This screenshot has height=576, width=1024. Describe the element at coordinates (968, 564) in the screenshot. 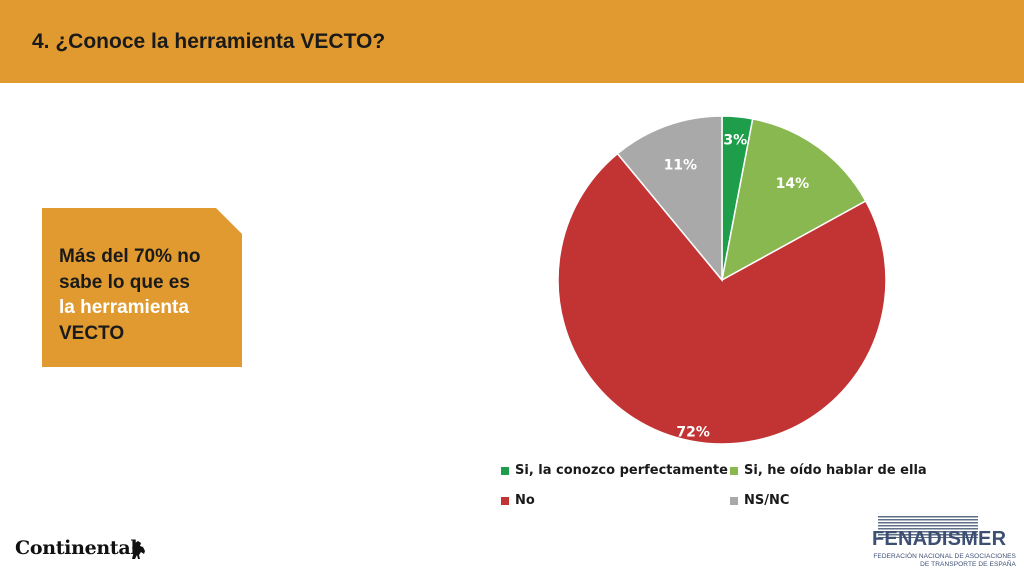

I see `fenadismer-subtitle-2: DE TRANSPORTE DE ESPAÑA` at that location.